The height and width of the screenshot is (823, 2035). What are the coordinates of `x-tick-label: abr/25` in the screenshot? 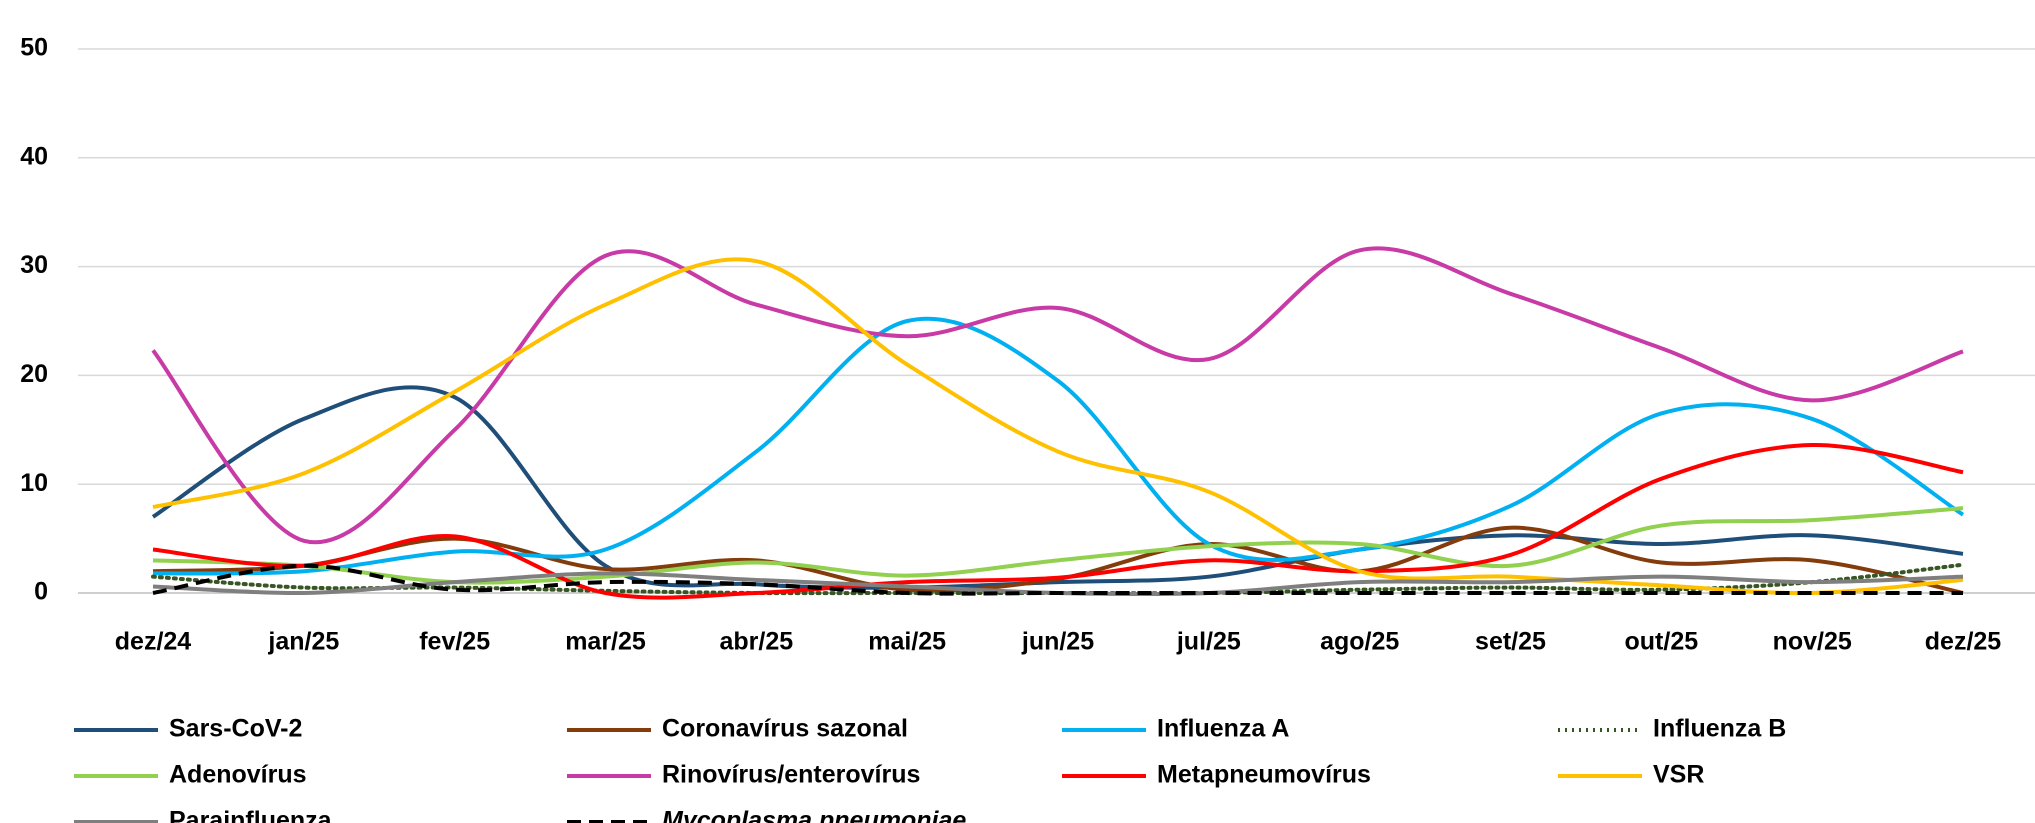 It's located at (756, 642).